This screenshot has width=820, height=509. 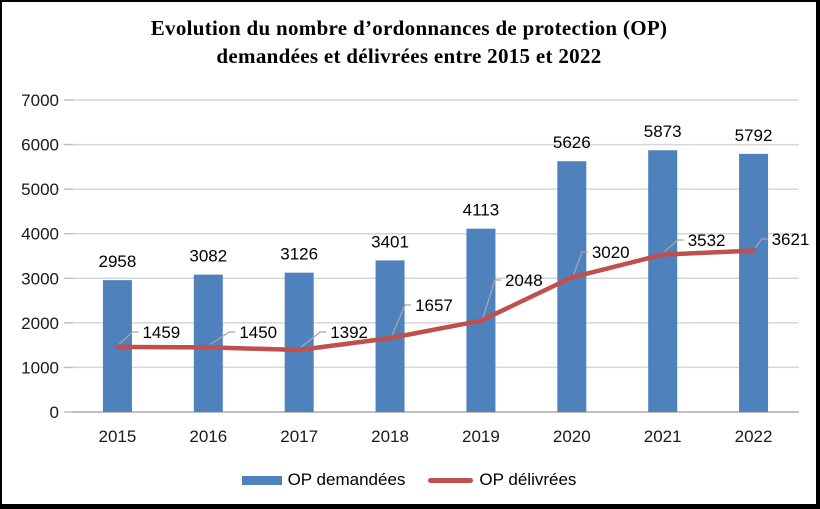 What do you see at coordinates (349, 332) in the screenshot?
I see `line-value-label: 1392` at bounding box center [349, 332].